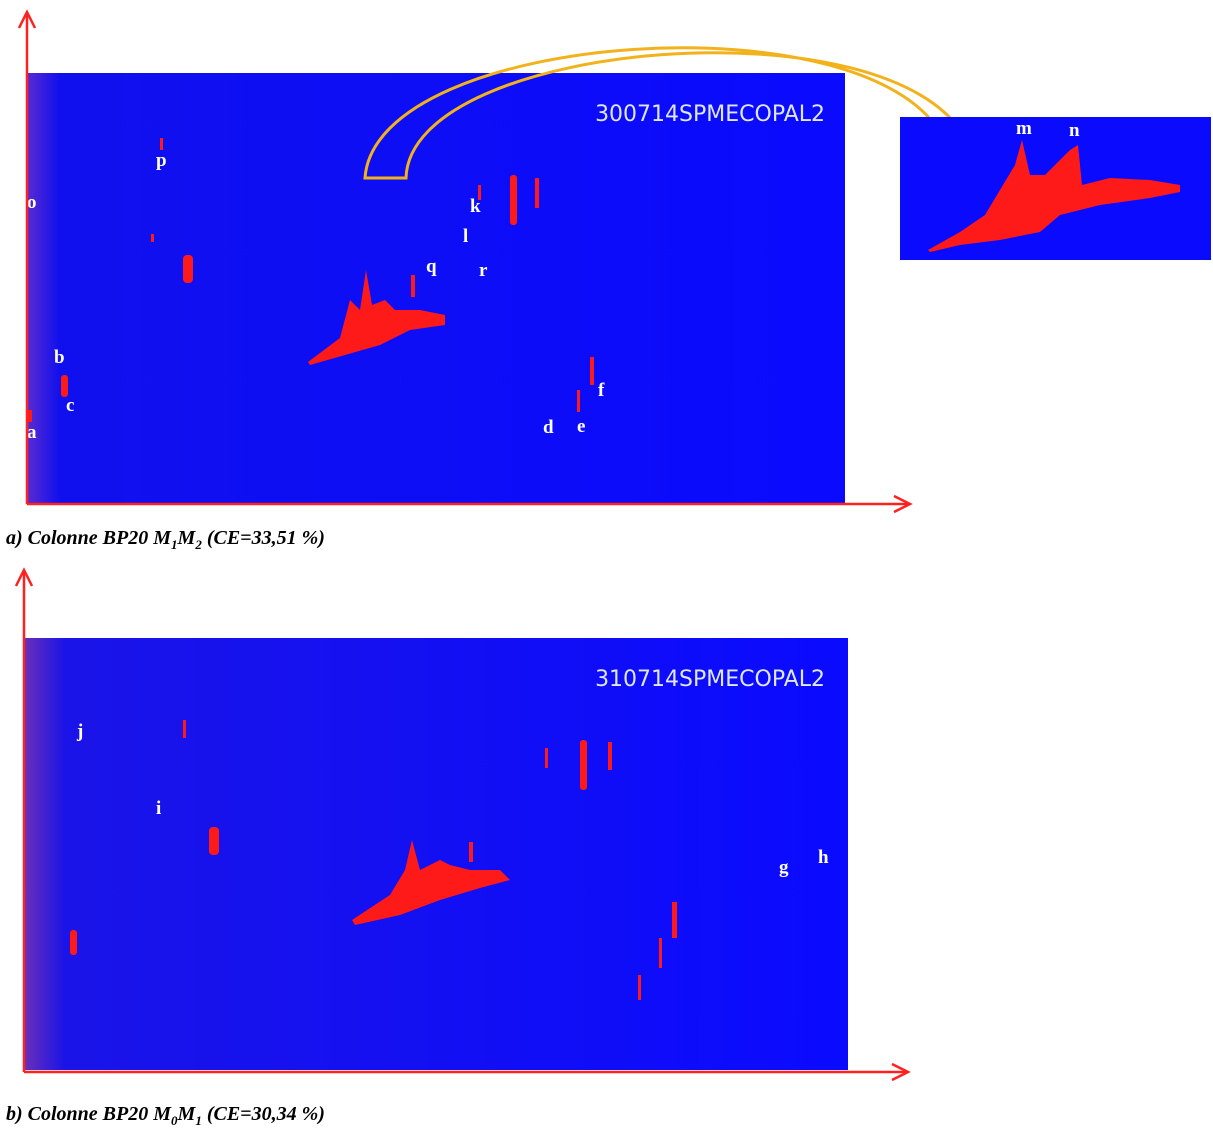 This screenshot has height=1135, width=1213. Describe the element at coordinates (452, 799) in the screenshot. I see `peak-labels-b: g h i j` at that location.